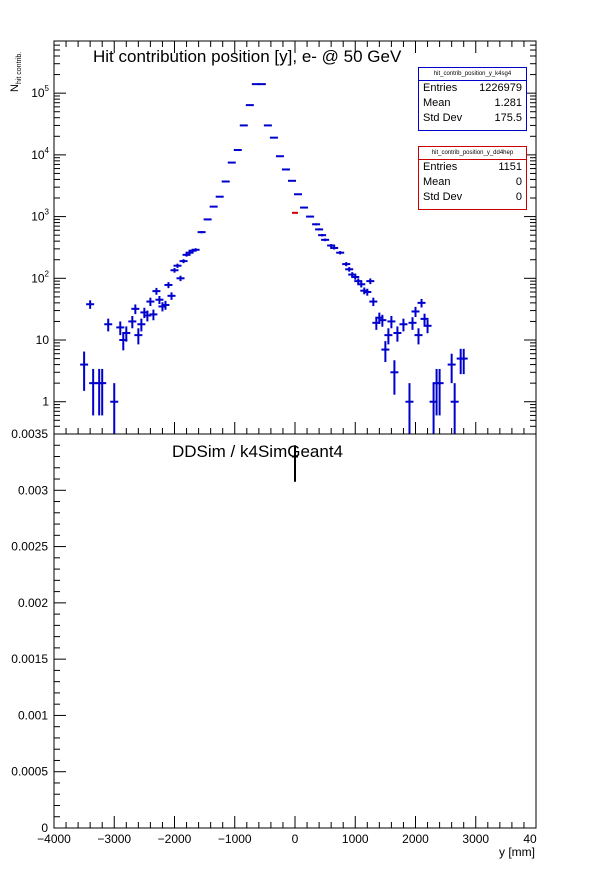 Image resolution: width=596 pixels, height=872 pixels. Describe the element at coordinates (355, 839) in the screenshot. I see `x-tick-label: 1000` at that location.